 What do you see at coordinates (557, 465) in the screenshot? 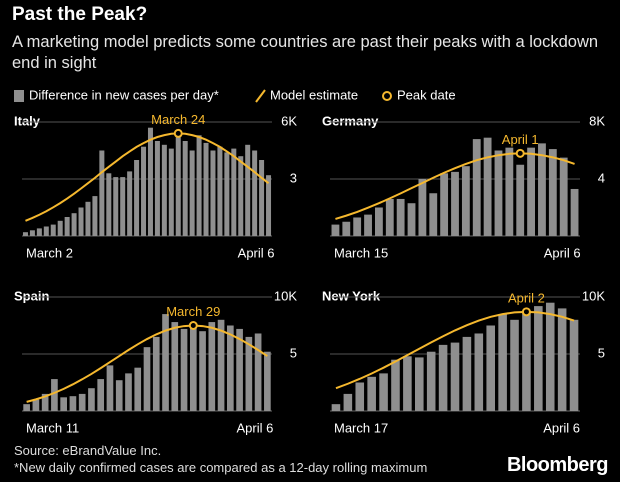
I see `logo: Bloomberg` at bounding box center [557, 465].